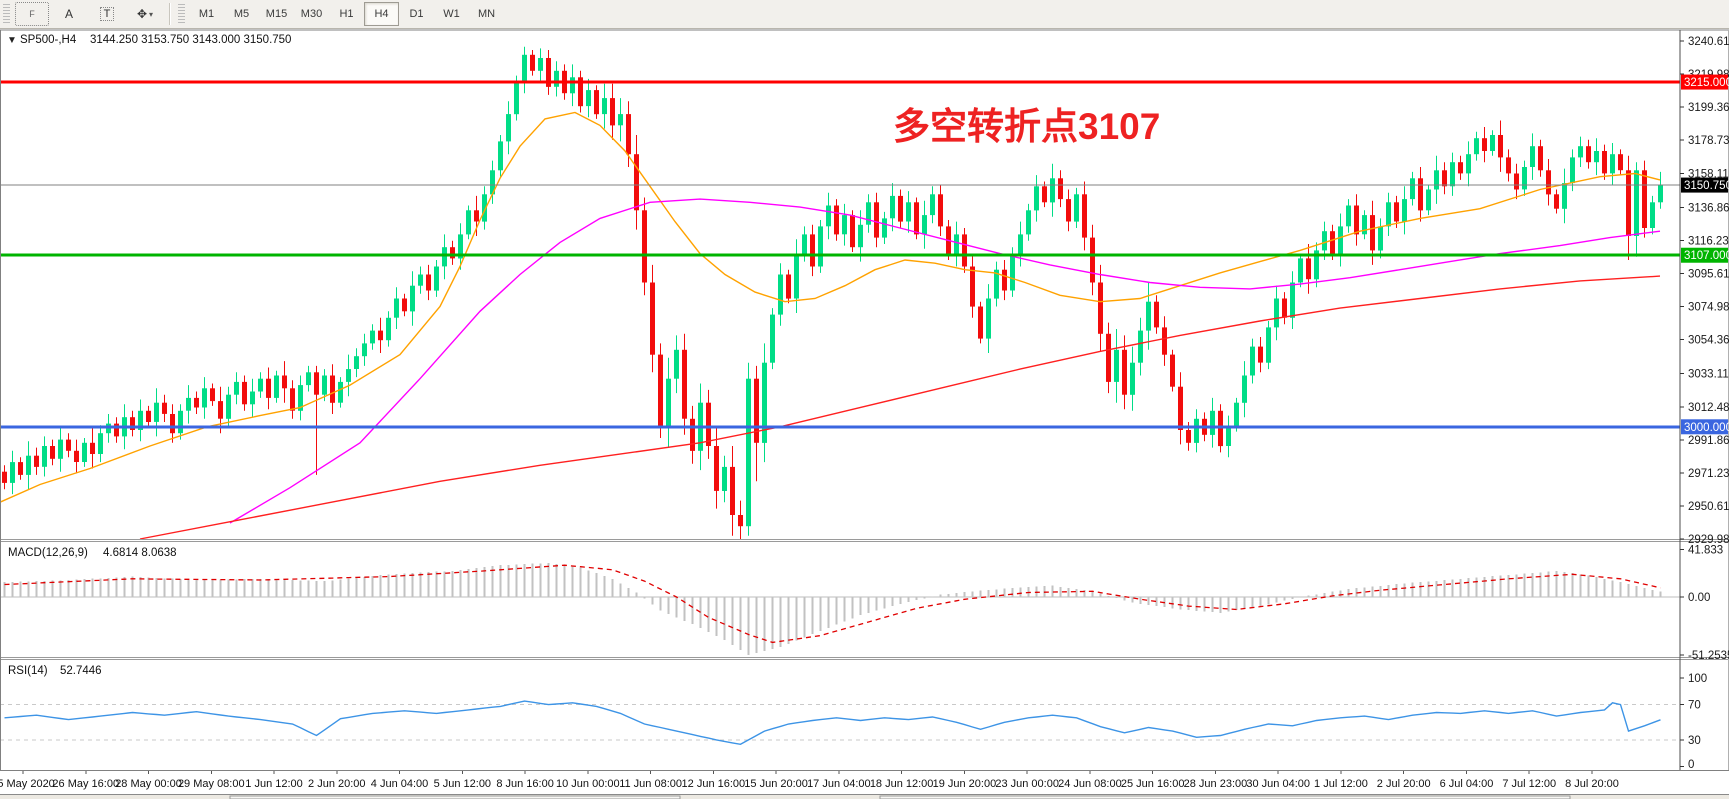 The image size is (1729, 799). What do you see at coordinates (48, 40) in the screenshot?
I see `chart-title-symbol: SP500-,H4` at bounding box center [48, 40].